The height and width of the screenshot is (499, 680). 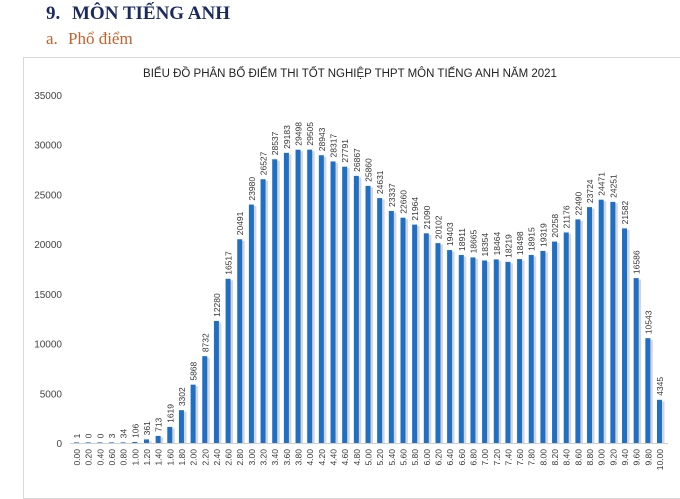 What do you see at coordinates (380, 457) in the screenshot?
I see `x-tick-label: 5.20` at bounding box center [380, 457].